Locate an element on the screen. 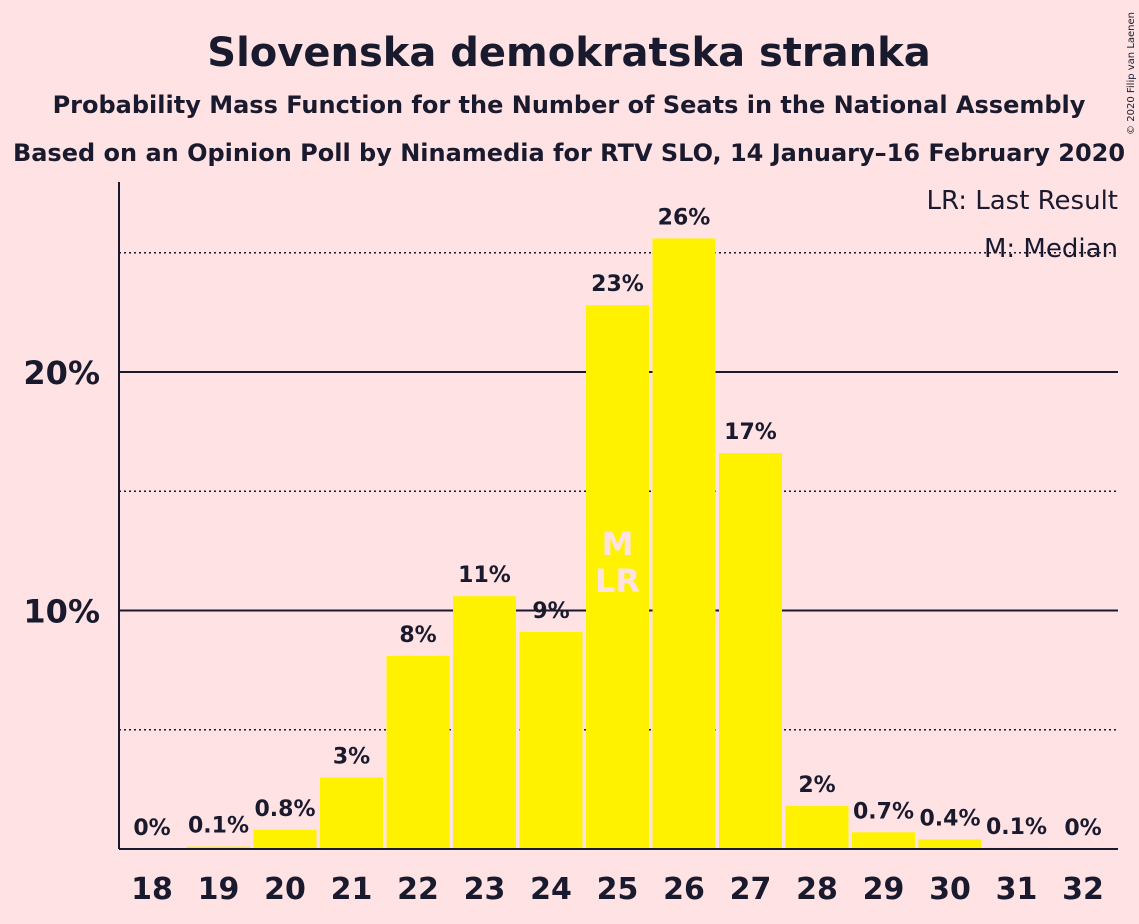  y-tick-label: 20% is located at coordinates (61, 373).